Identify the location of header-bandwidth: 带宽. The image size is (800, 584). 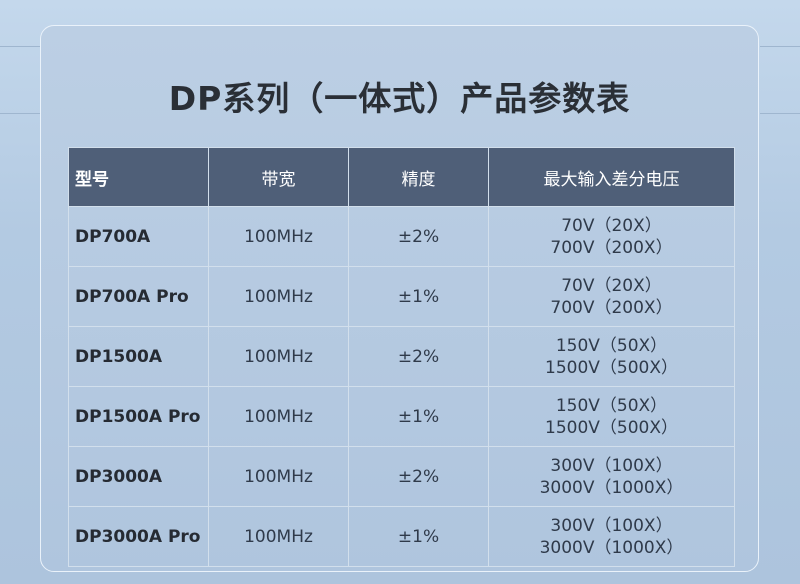
(278, 177).